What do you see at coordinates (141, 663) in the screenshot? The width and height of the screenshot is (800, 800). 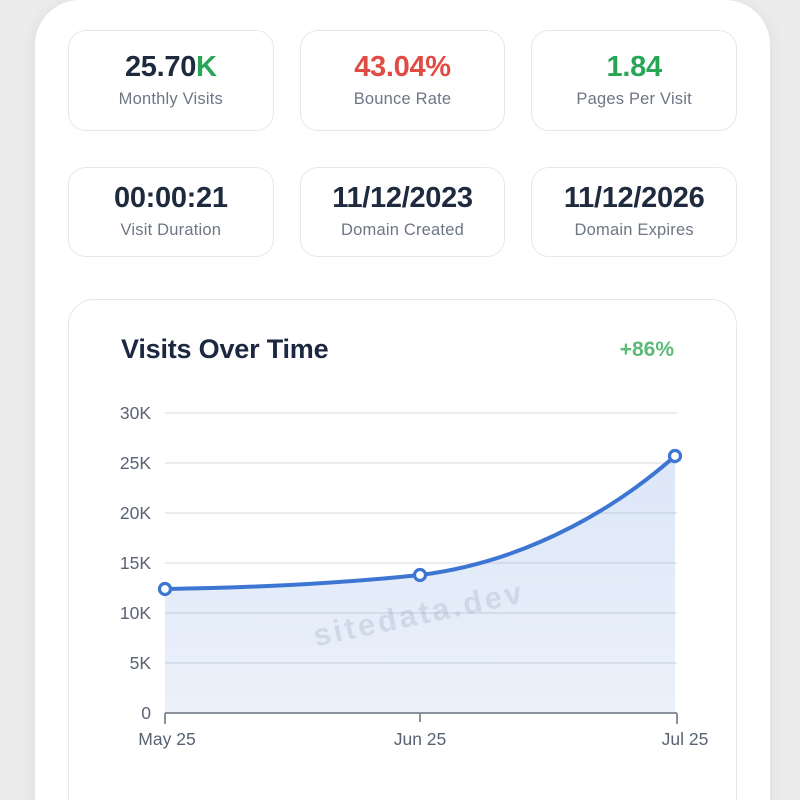 I see `y-axis-label: 5K` at bounding box center [141, 663].